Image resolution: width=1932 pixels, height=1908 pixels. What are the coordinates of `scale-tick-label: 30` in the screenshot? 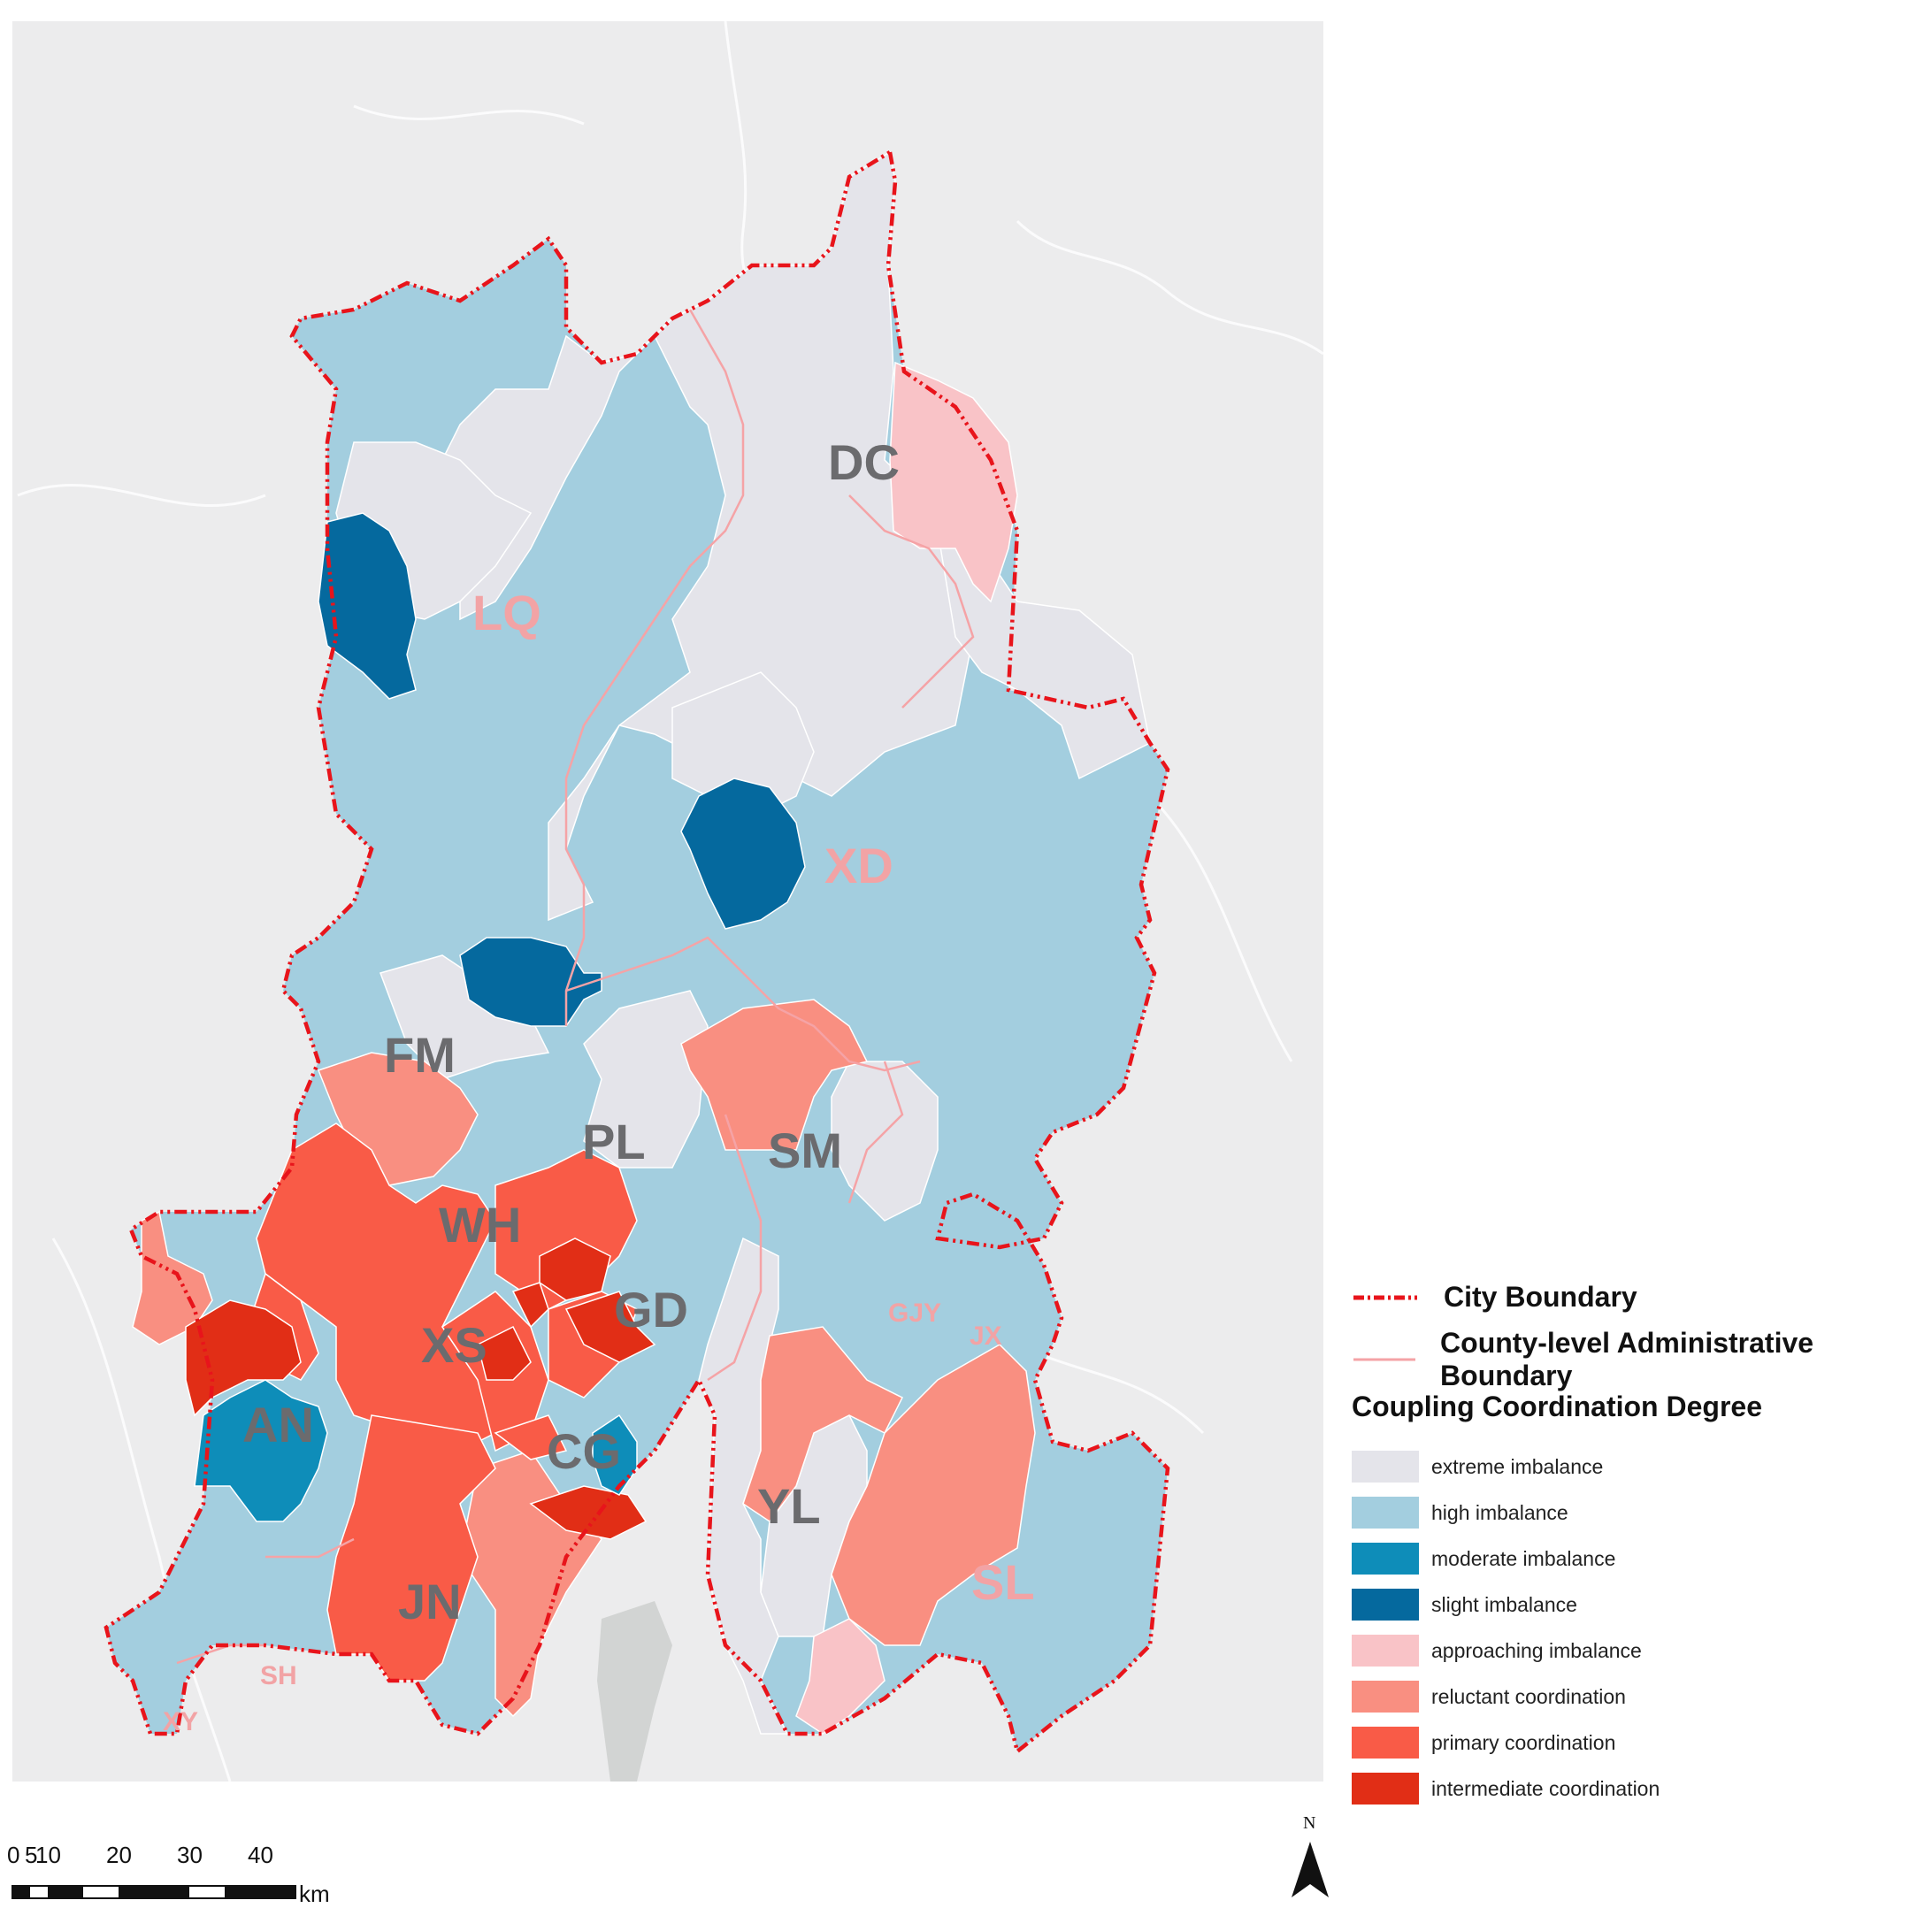 It's located at (190, 1855).